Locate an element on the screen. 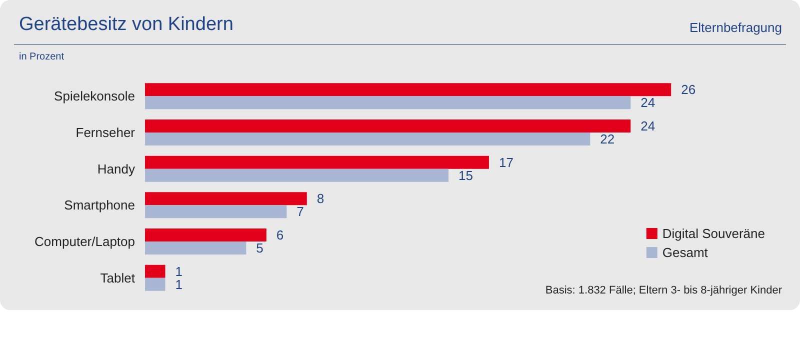  text: in Prozent is located at coordinates (41, 57).